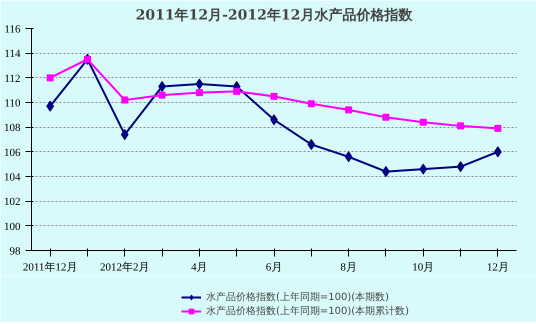 Image resolution: width=536 pixels, height=324 pixels. Describe the element at coordinates (497, 268) in the screenshot. I see `x-tick-label: 12月` at that location.